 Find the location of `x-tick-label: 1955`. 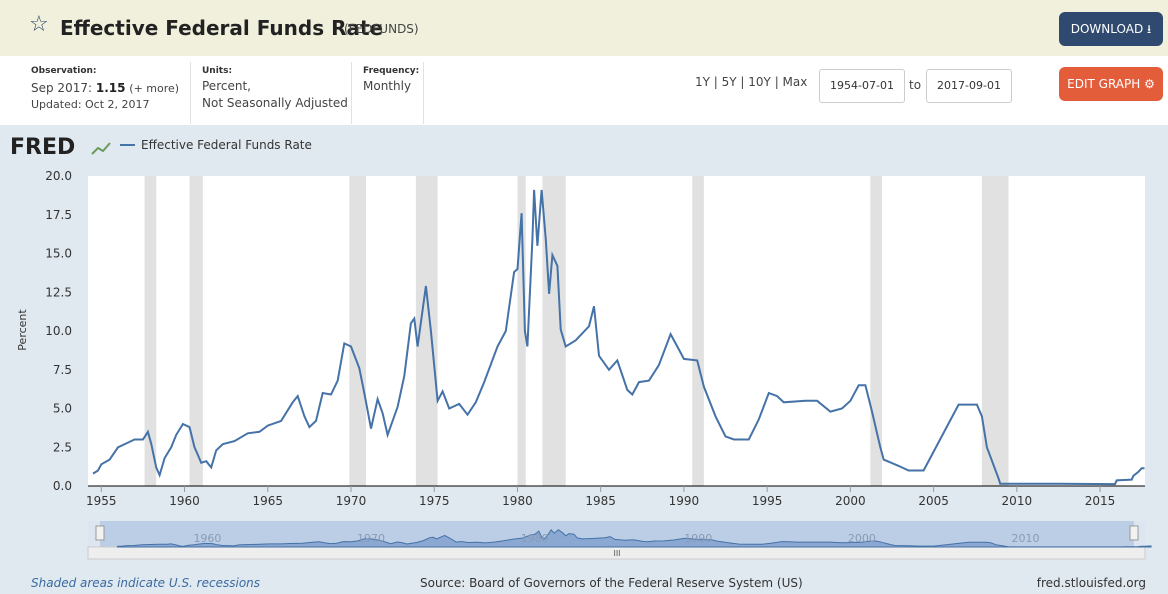

x-tick-label: 1955 is located at coordinates (101, 501).